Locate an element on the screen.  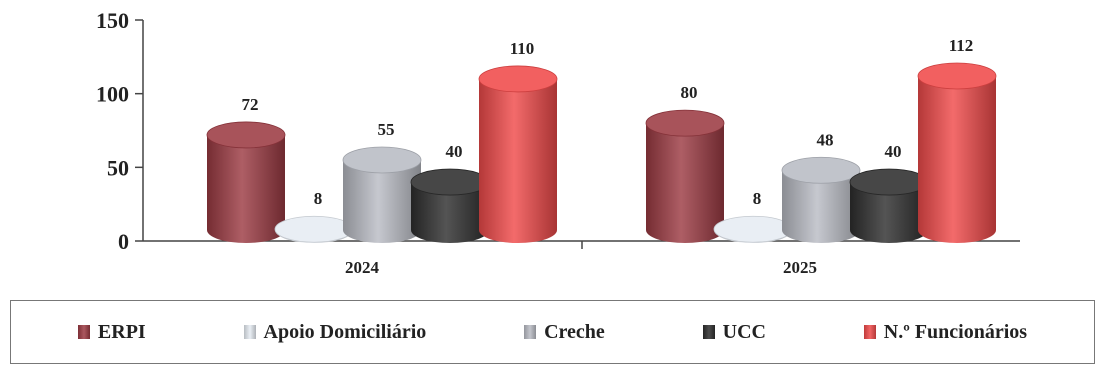
bar-top-ucc-2025 is located at coordinates (889, 182).